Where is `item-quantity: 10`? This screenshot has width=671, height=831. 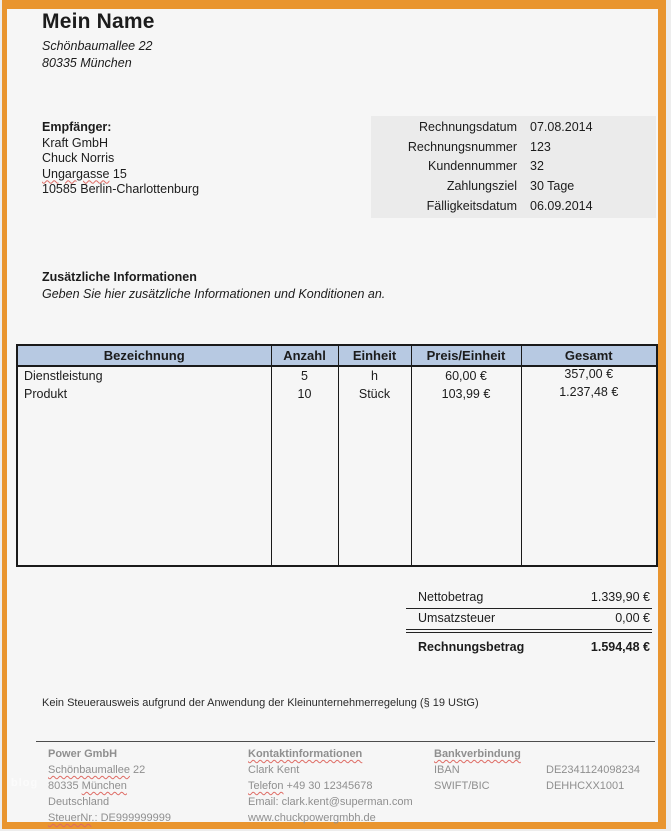 item-quantity: 10 is located at coordinates (304, 394).